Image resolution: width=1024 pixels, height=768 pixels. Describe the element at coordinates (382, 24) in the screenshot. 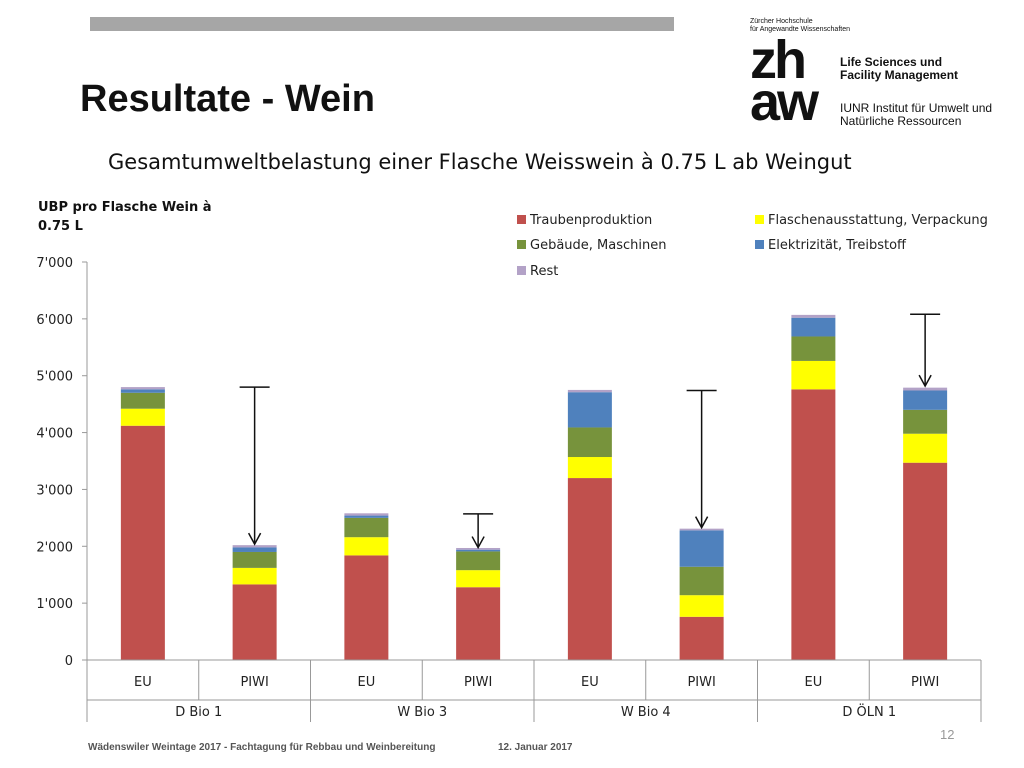

I see `header-accent-bar` at that location.